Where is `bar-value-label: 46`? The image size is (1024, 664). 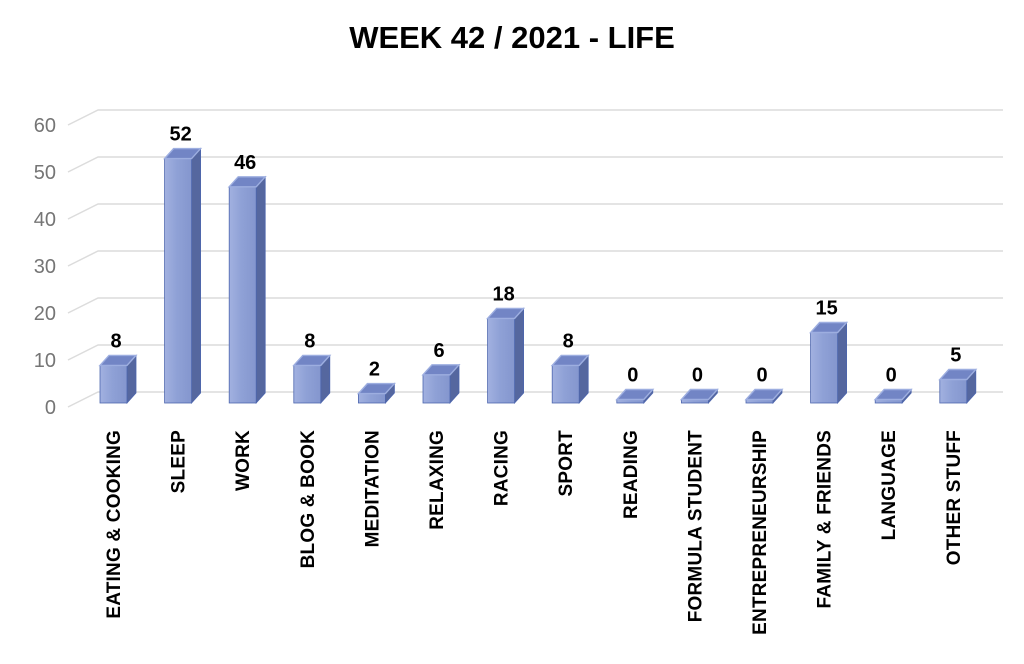
bar-value-label: 46 is located at coordinates (245, 163).